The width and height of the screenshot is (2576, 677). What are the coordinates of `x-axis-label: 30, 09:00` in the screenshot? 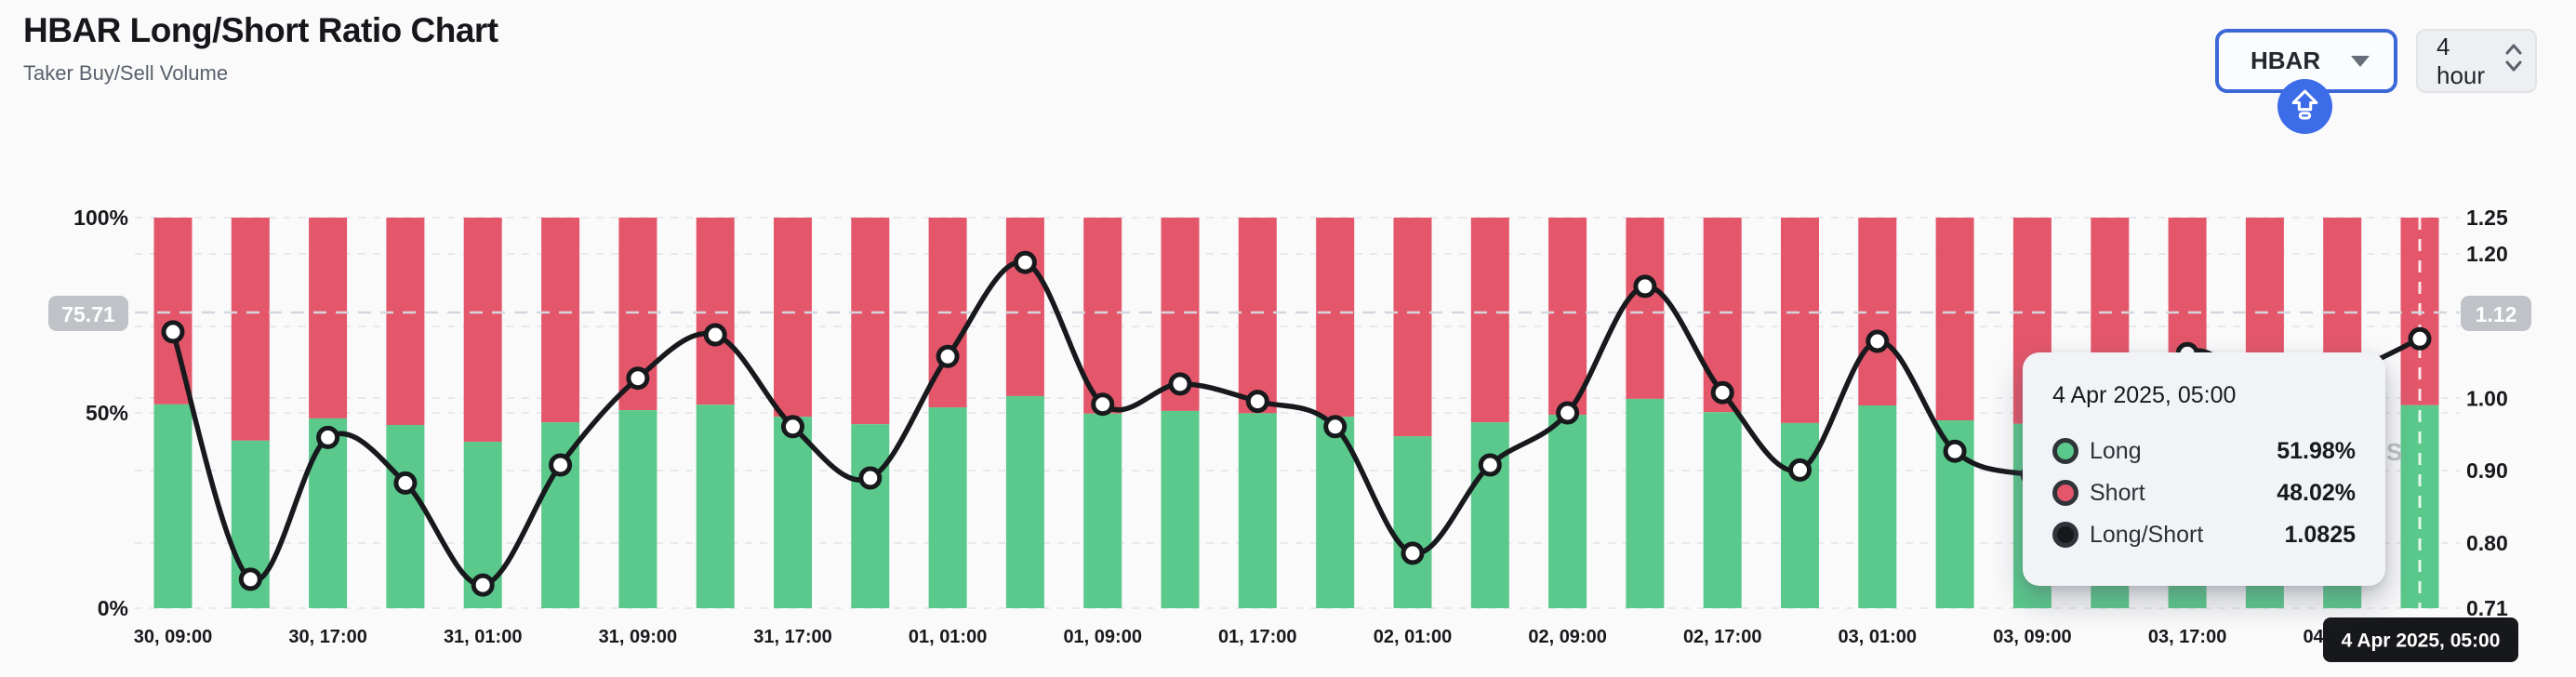 It's located at (173, 637).